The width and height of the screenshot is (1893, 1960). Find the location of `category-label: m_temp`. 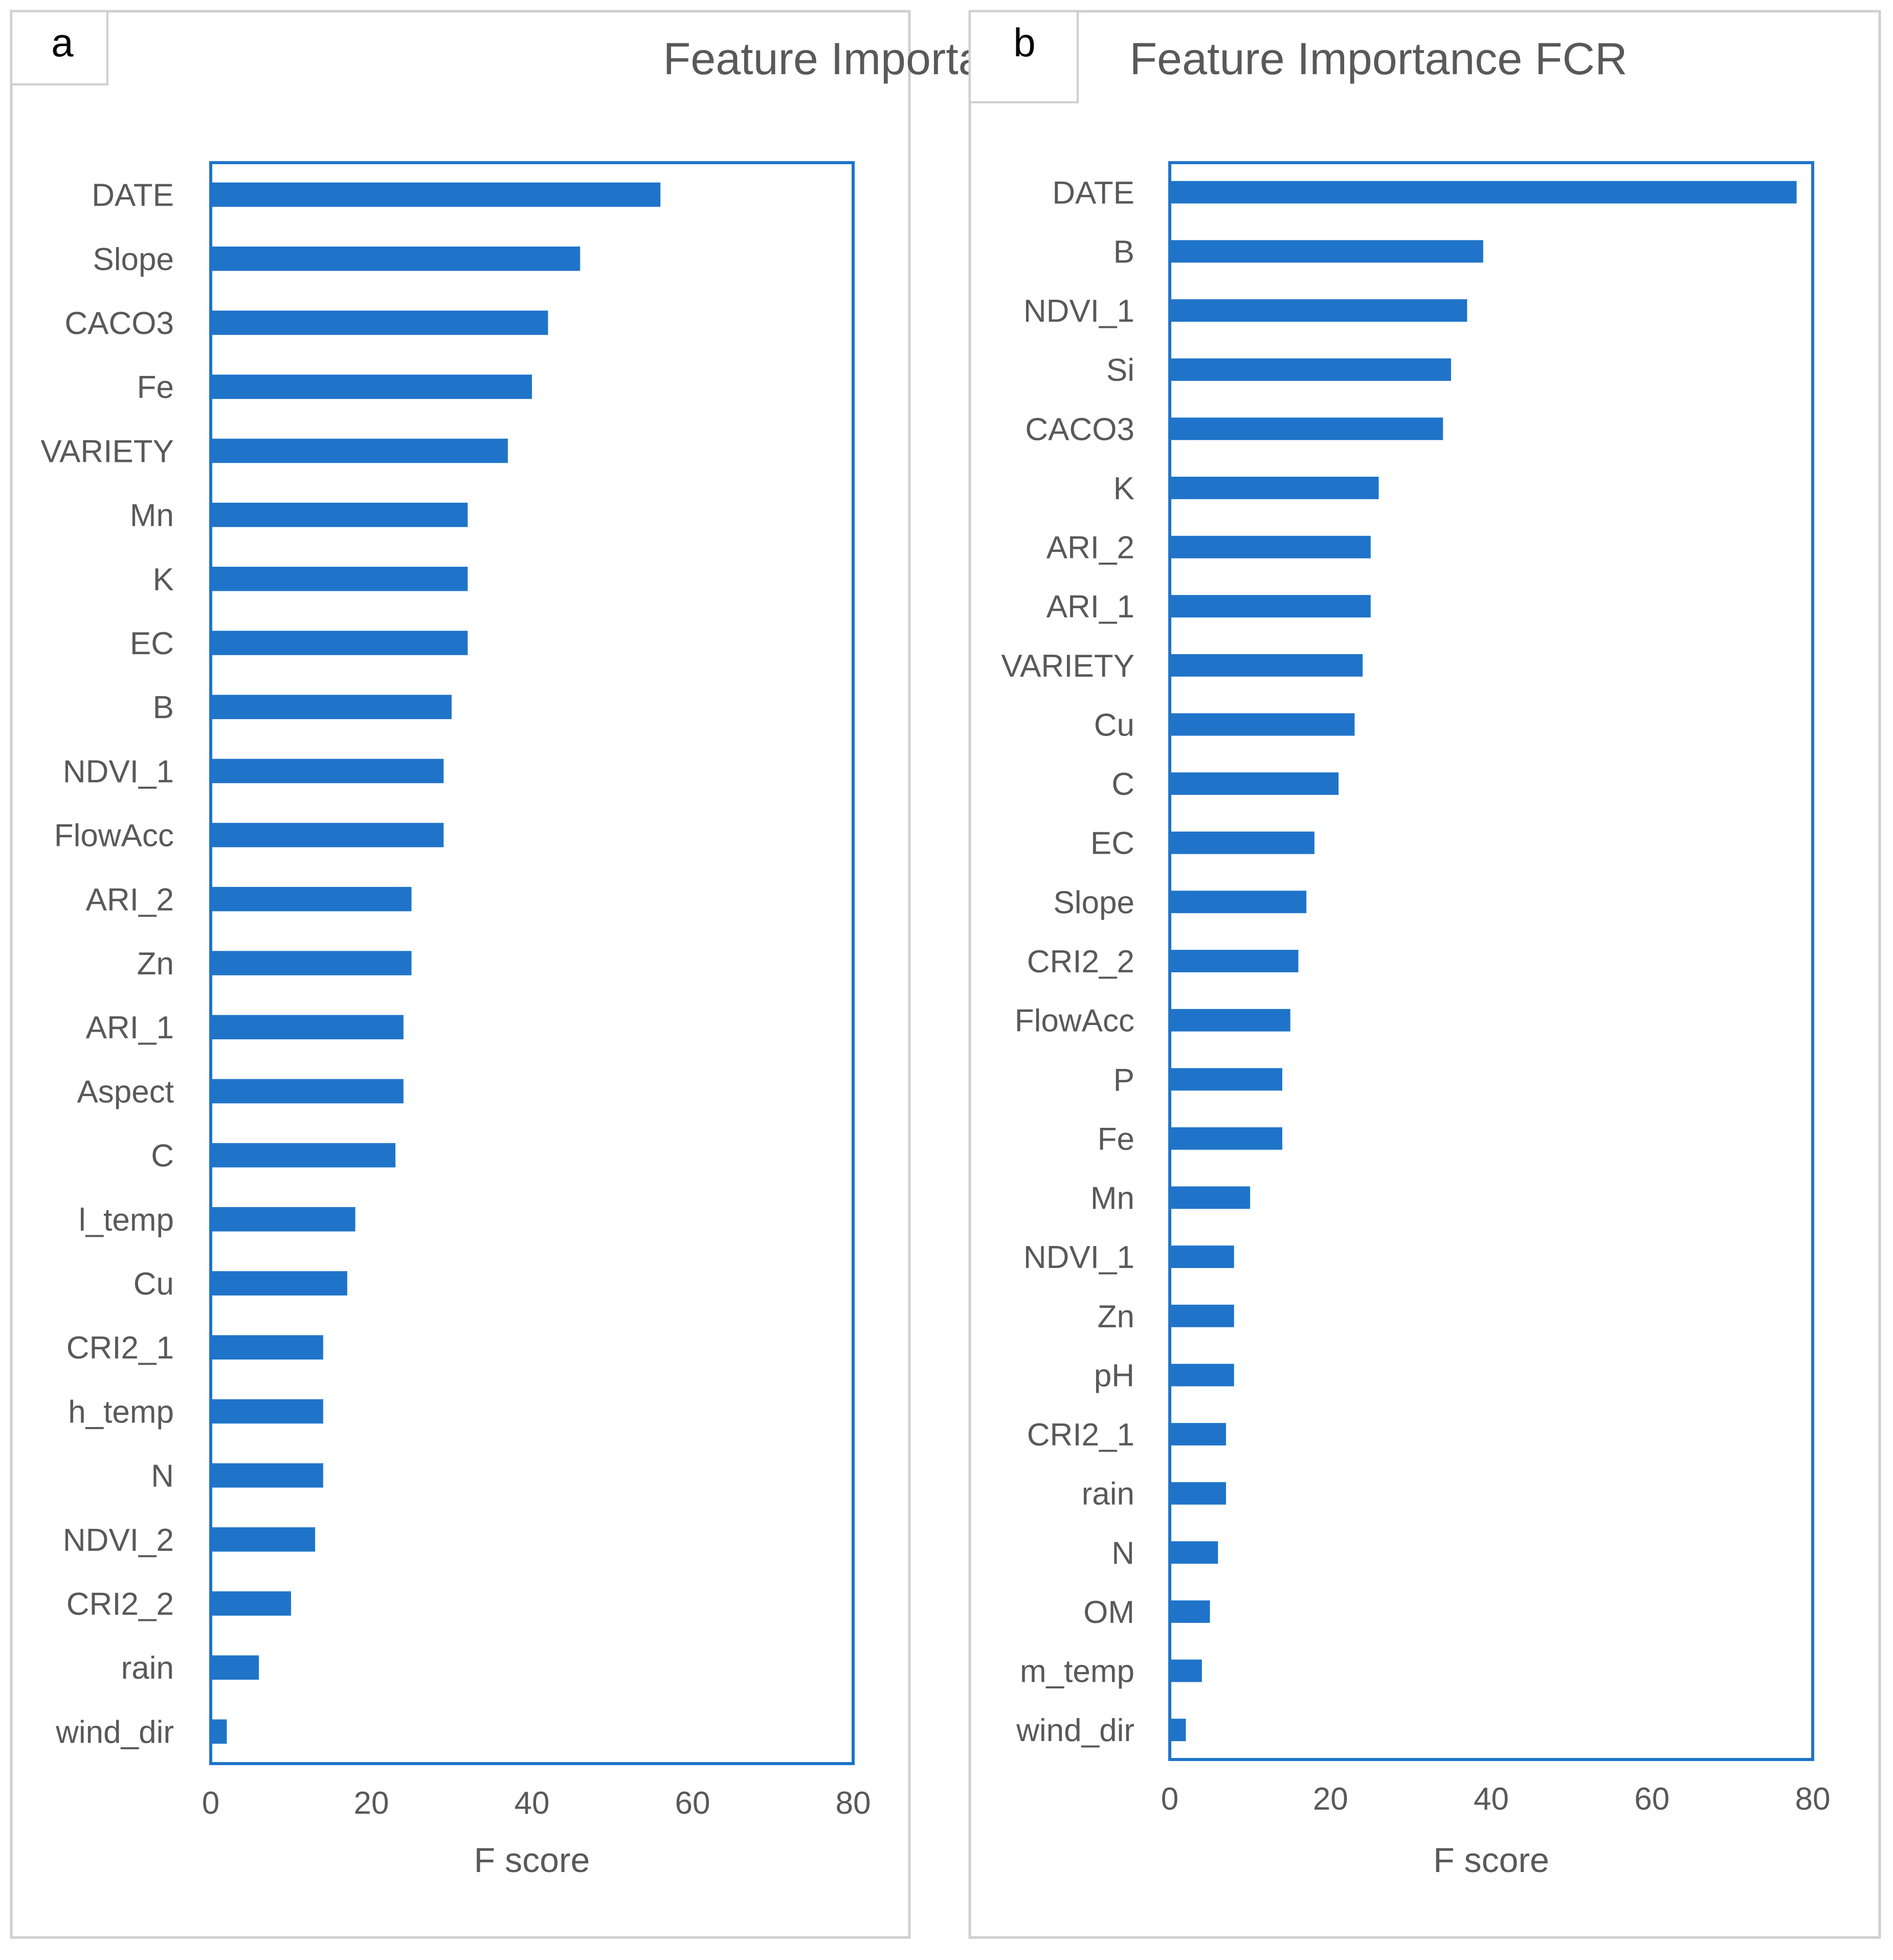

category-label: m_temp is located at coordinates (1077, 1671).